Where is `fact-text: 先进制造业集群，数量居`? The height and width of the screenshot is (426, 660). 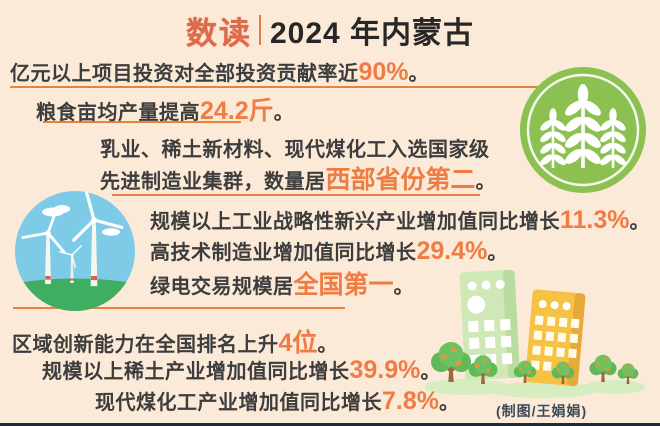 fact-text: 先进制造业集群，数量居 is located at coordinates (213, 182).